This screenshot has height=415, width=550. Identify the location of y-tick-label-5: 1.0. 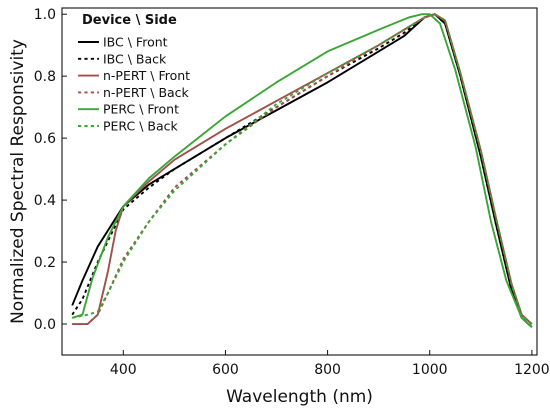
(45, 15).